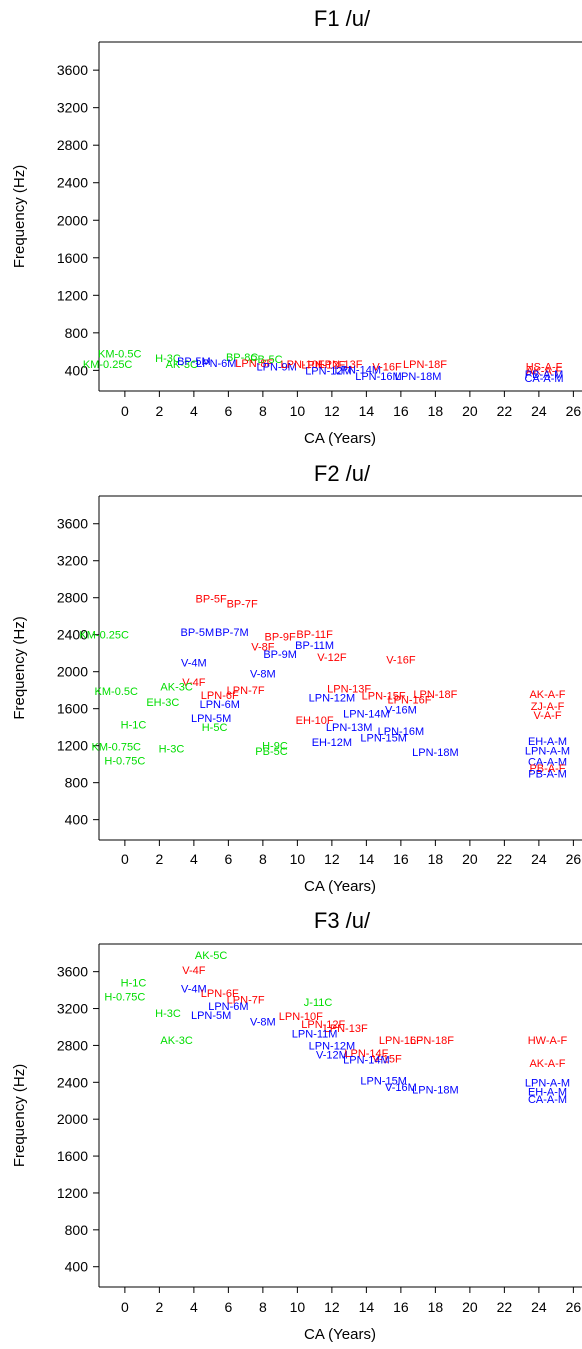 The height and width of the screenshot is (1349, 582). What do you see at coordinates (539, 1307) in the screenshot?
I see `x-tick-label: 24` at bounding box center [539, 1307].